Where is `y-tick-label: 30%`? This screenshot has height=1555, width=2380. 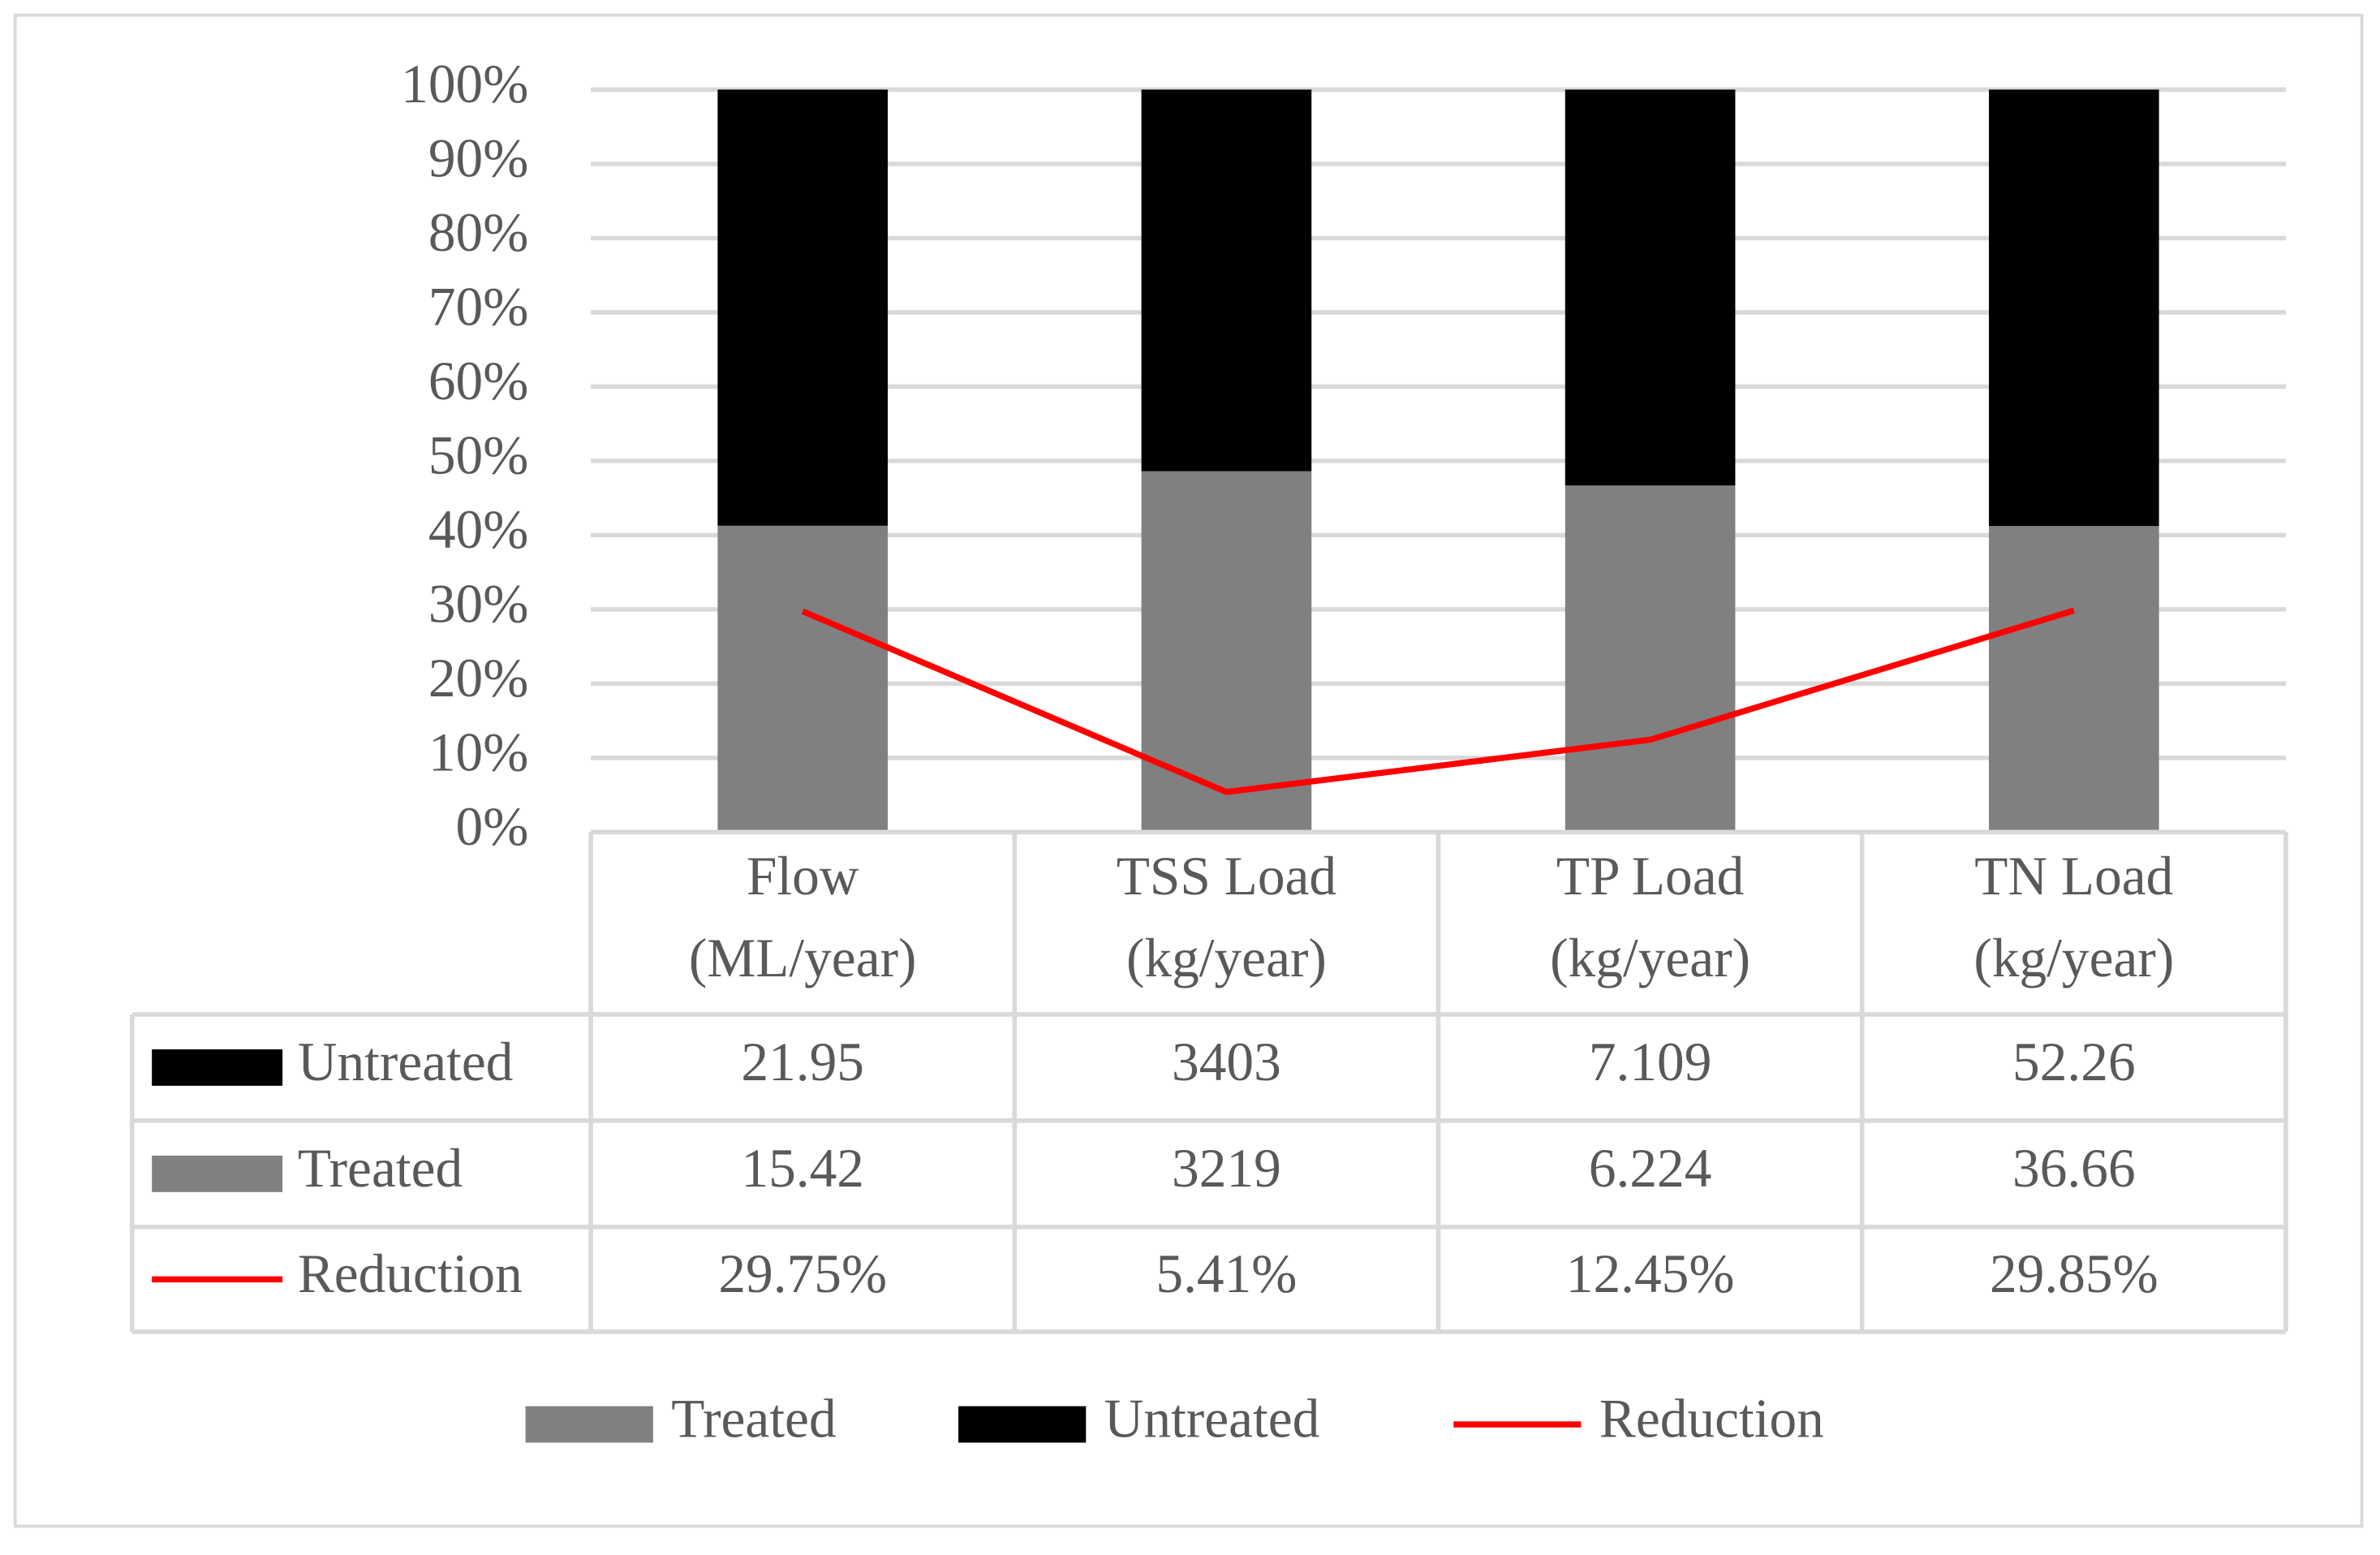 y-tick-label: 30% is located at coordinates (479, 603).